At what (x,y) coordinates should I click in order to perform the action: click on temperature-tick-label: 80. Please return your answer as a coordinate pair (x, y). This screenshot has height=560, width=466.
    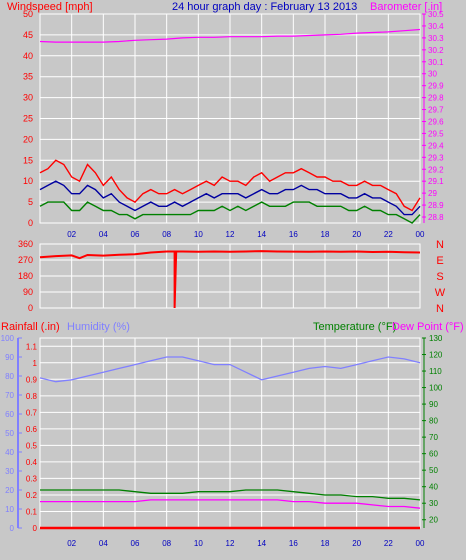
    Looking at the image, I should click on (433, 421).